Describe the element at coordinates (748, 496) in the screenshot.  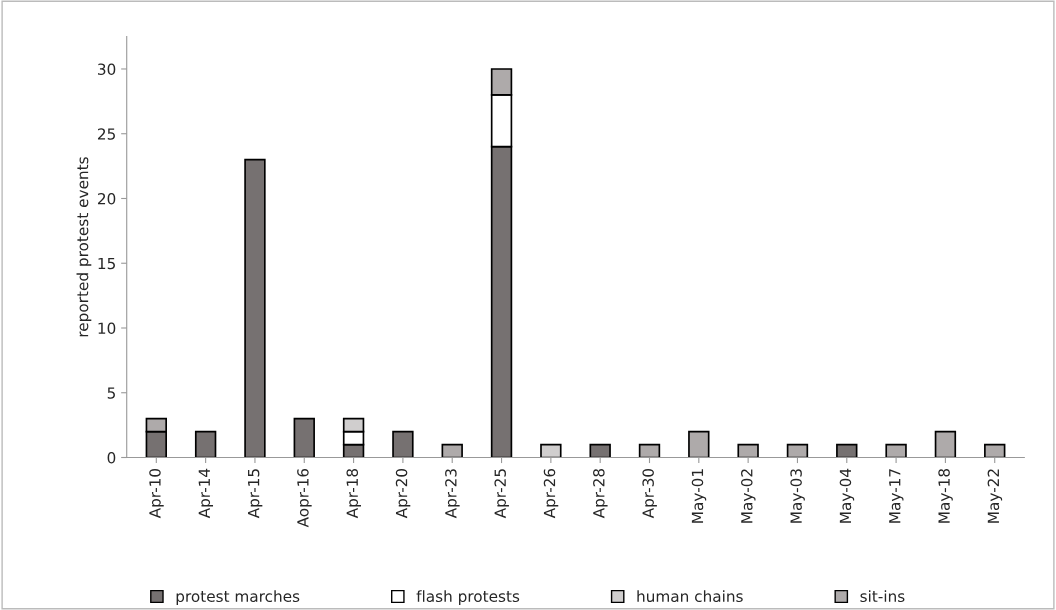
I see `x-tick-label: May-02` at that location.